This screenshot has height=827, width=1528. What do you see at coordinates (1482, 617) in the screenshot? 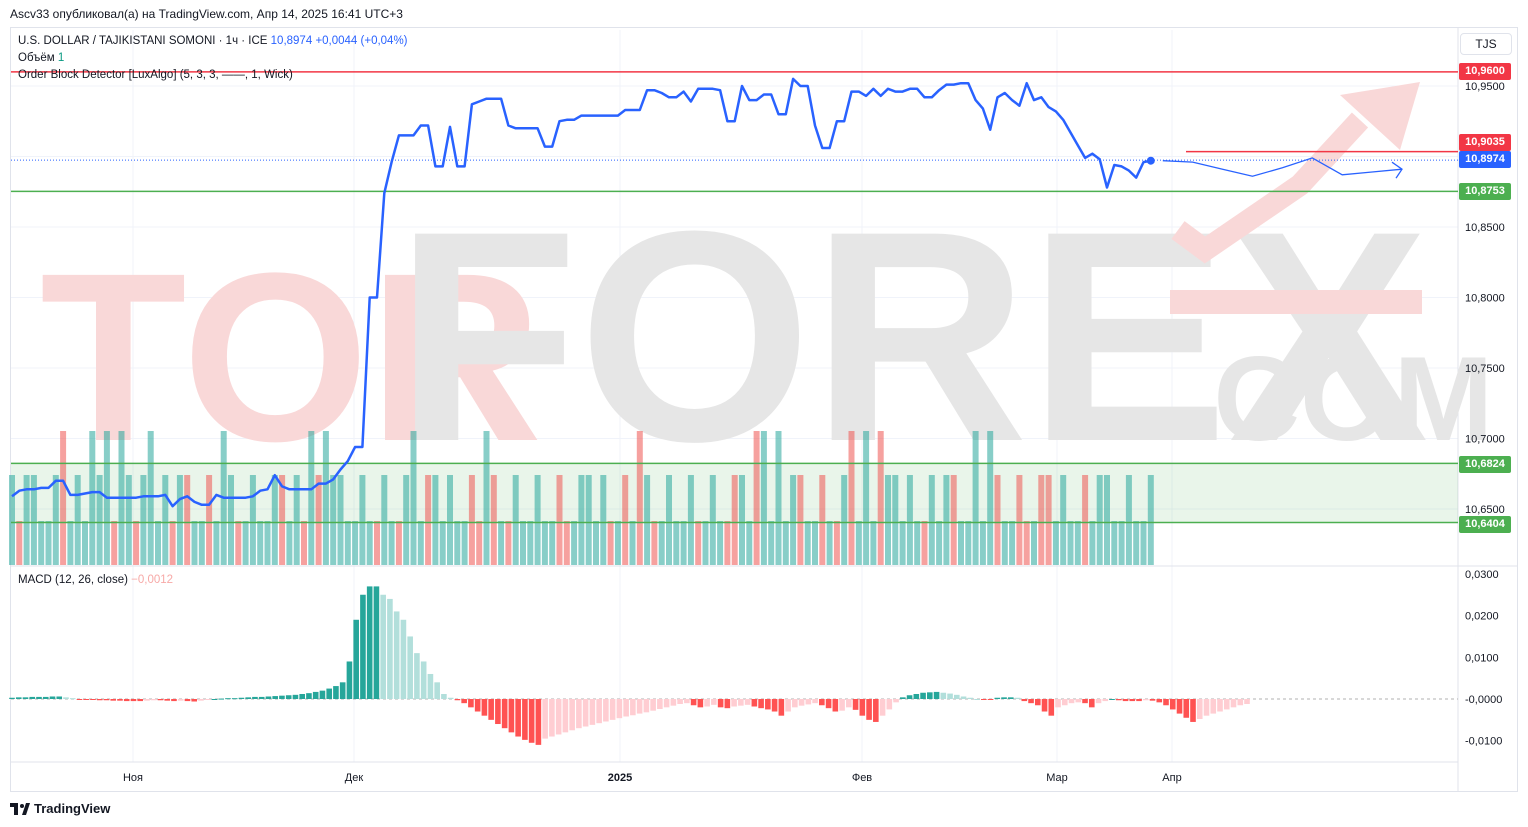
I see `macd-tick-label: 0,0200` at bounding box center [1482, 617].